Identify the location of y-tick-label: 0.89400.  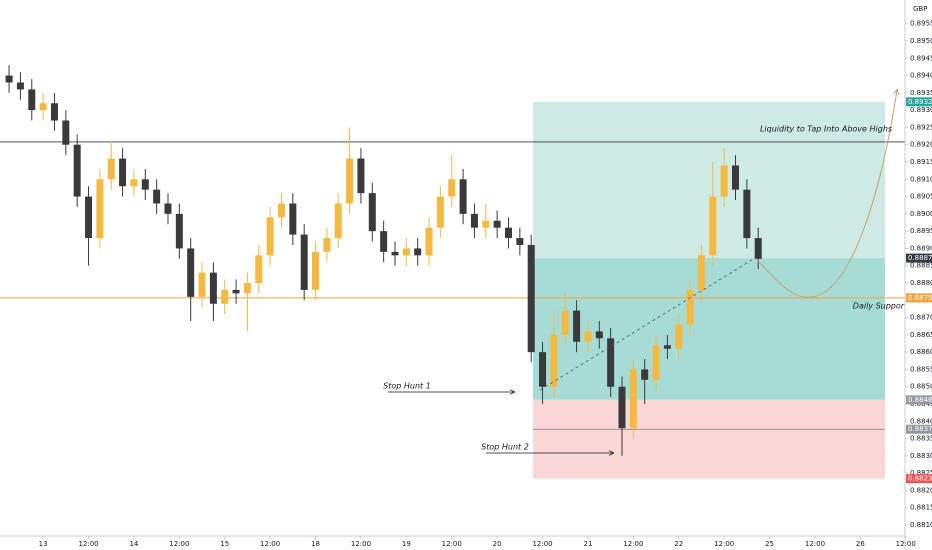
(921, 76).